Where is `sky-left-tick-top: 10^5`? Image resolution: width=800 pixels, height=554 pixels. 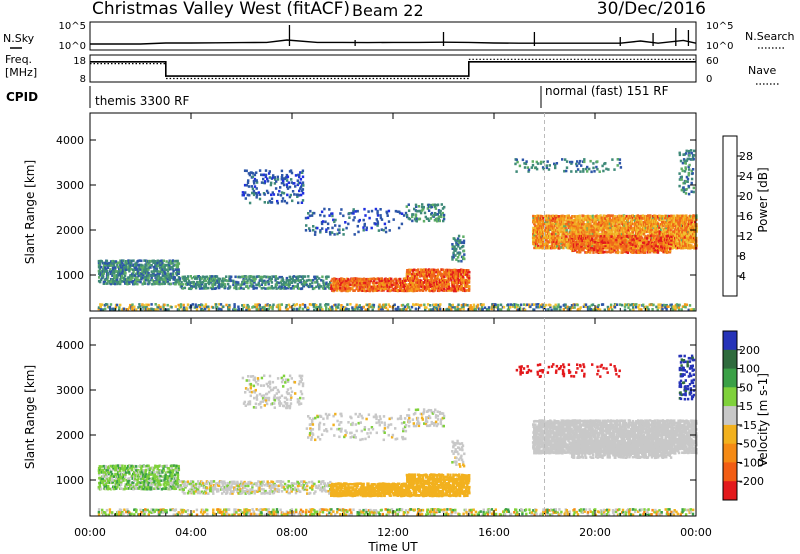 sky-left-tick-top: 10^5 is located at coordinates (72, 26).